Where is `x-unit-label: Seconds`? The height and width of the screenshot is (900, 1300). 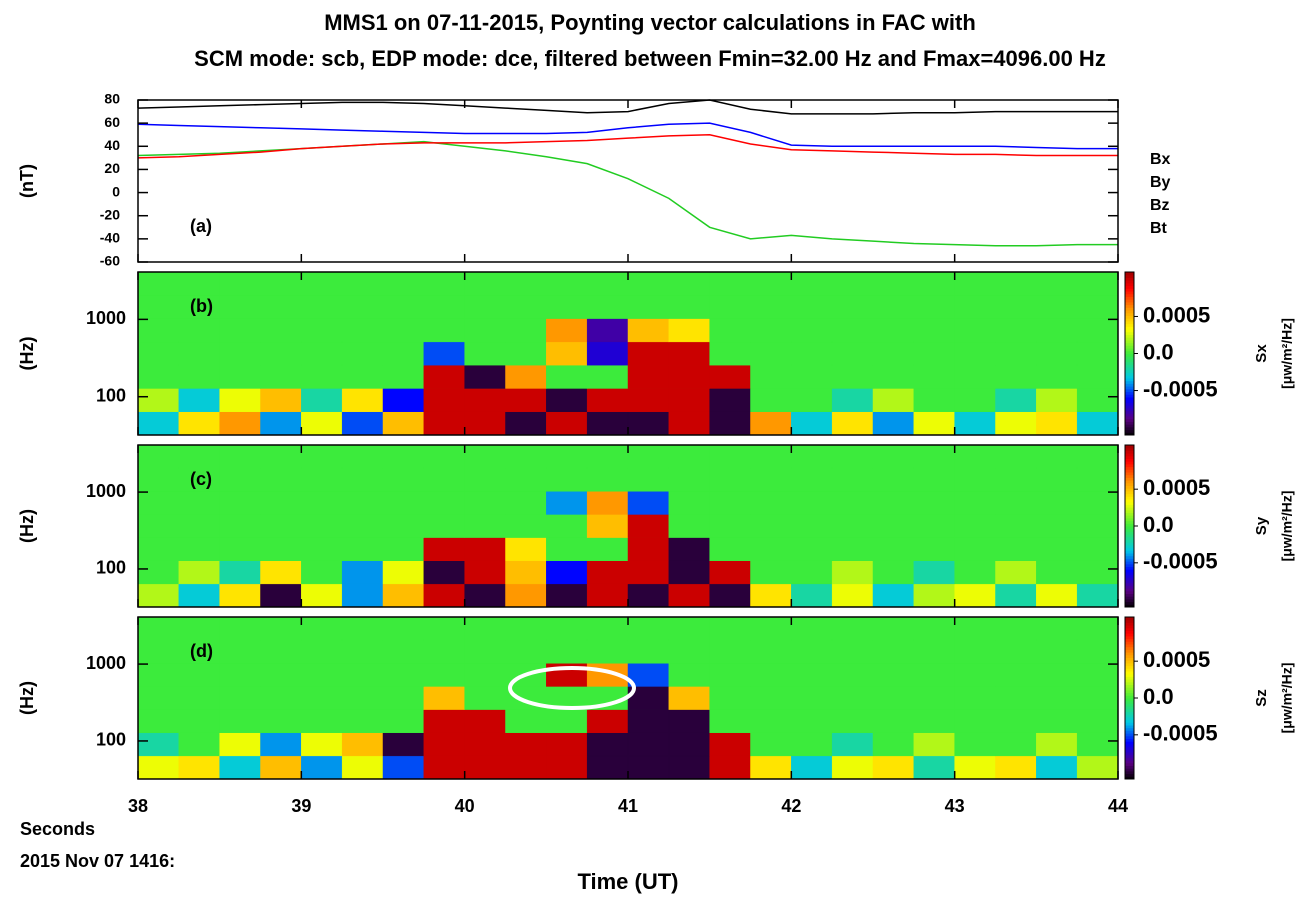 x-unit-label: Seconds is located at coordinates (57, 829).